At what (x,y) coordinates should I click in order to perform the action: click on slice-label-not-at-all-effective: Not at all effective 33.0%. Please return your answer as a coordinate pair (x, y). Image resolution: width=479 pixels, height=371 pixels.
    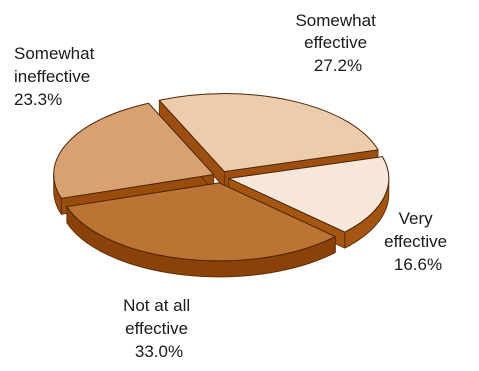
    Looking at the image, I should click on (159, 328).